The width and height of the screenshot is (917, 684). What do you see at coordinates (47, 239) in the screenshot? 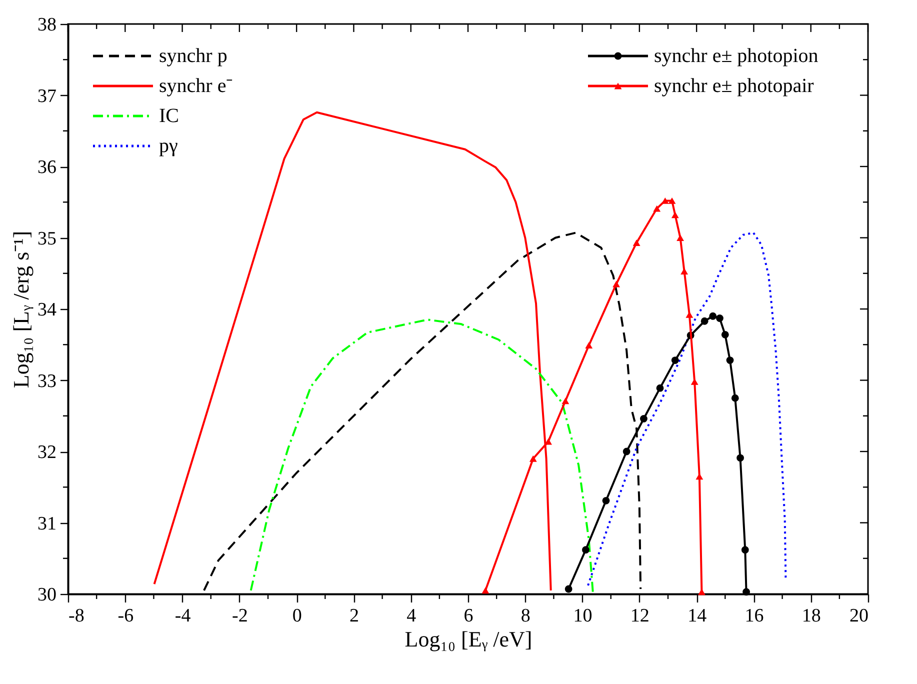
I see `y-tick-label: 35` at bounding box center [47, 239].